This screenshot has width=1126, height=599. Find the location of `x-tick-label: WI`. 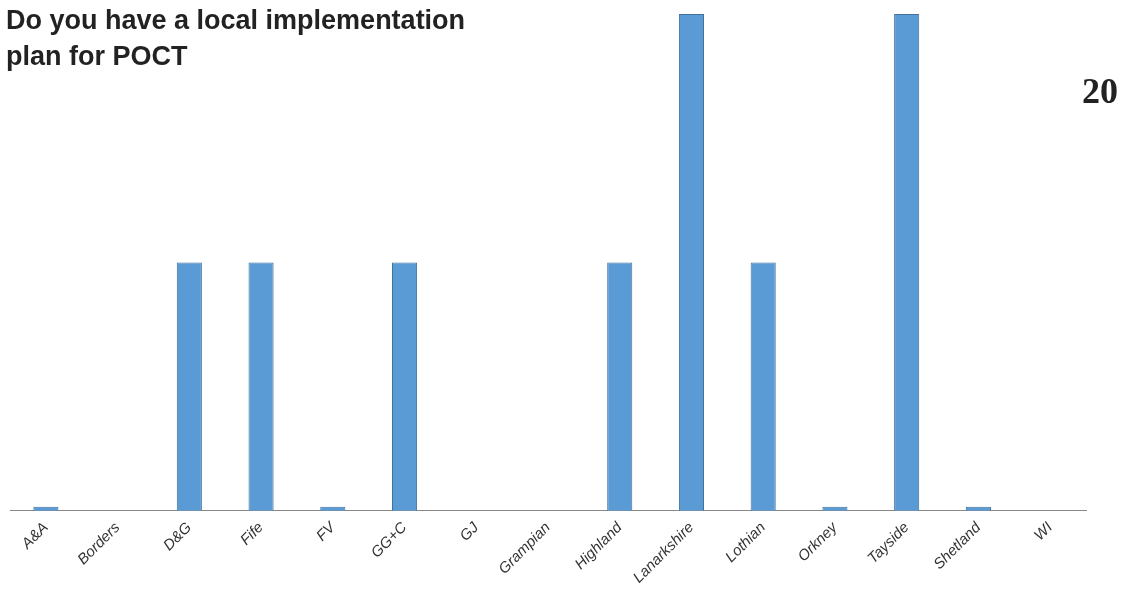

x-tick-label: WI is located at coordinates (1043, 531).